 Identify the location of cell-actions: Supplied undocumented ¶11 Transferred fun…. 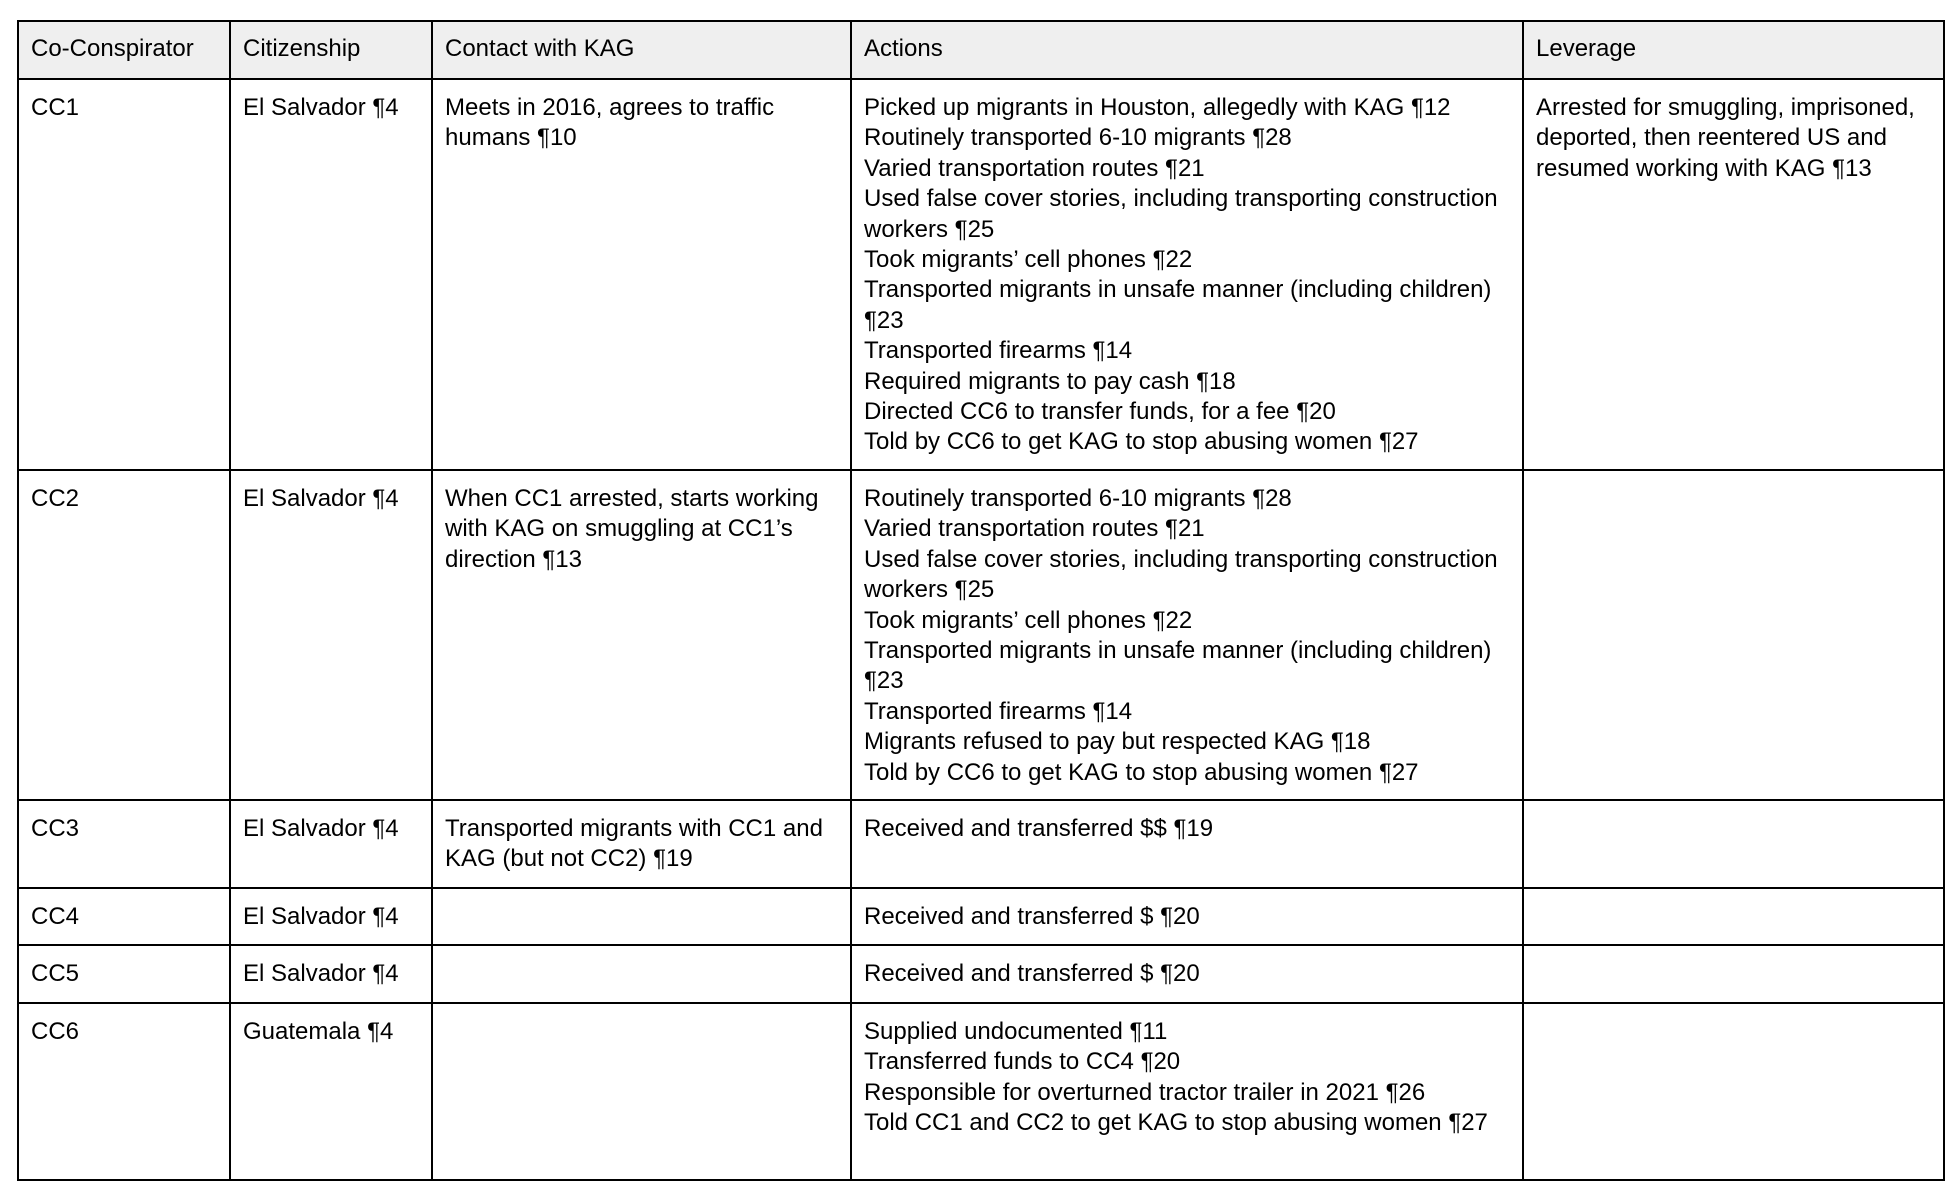
(1187, 1091).